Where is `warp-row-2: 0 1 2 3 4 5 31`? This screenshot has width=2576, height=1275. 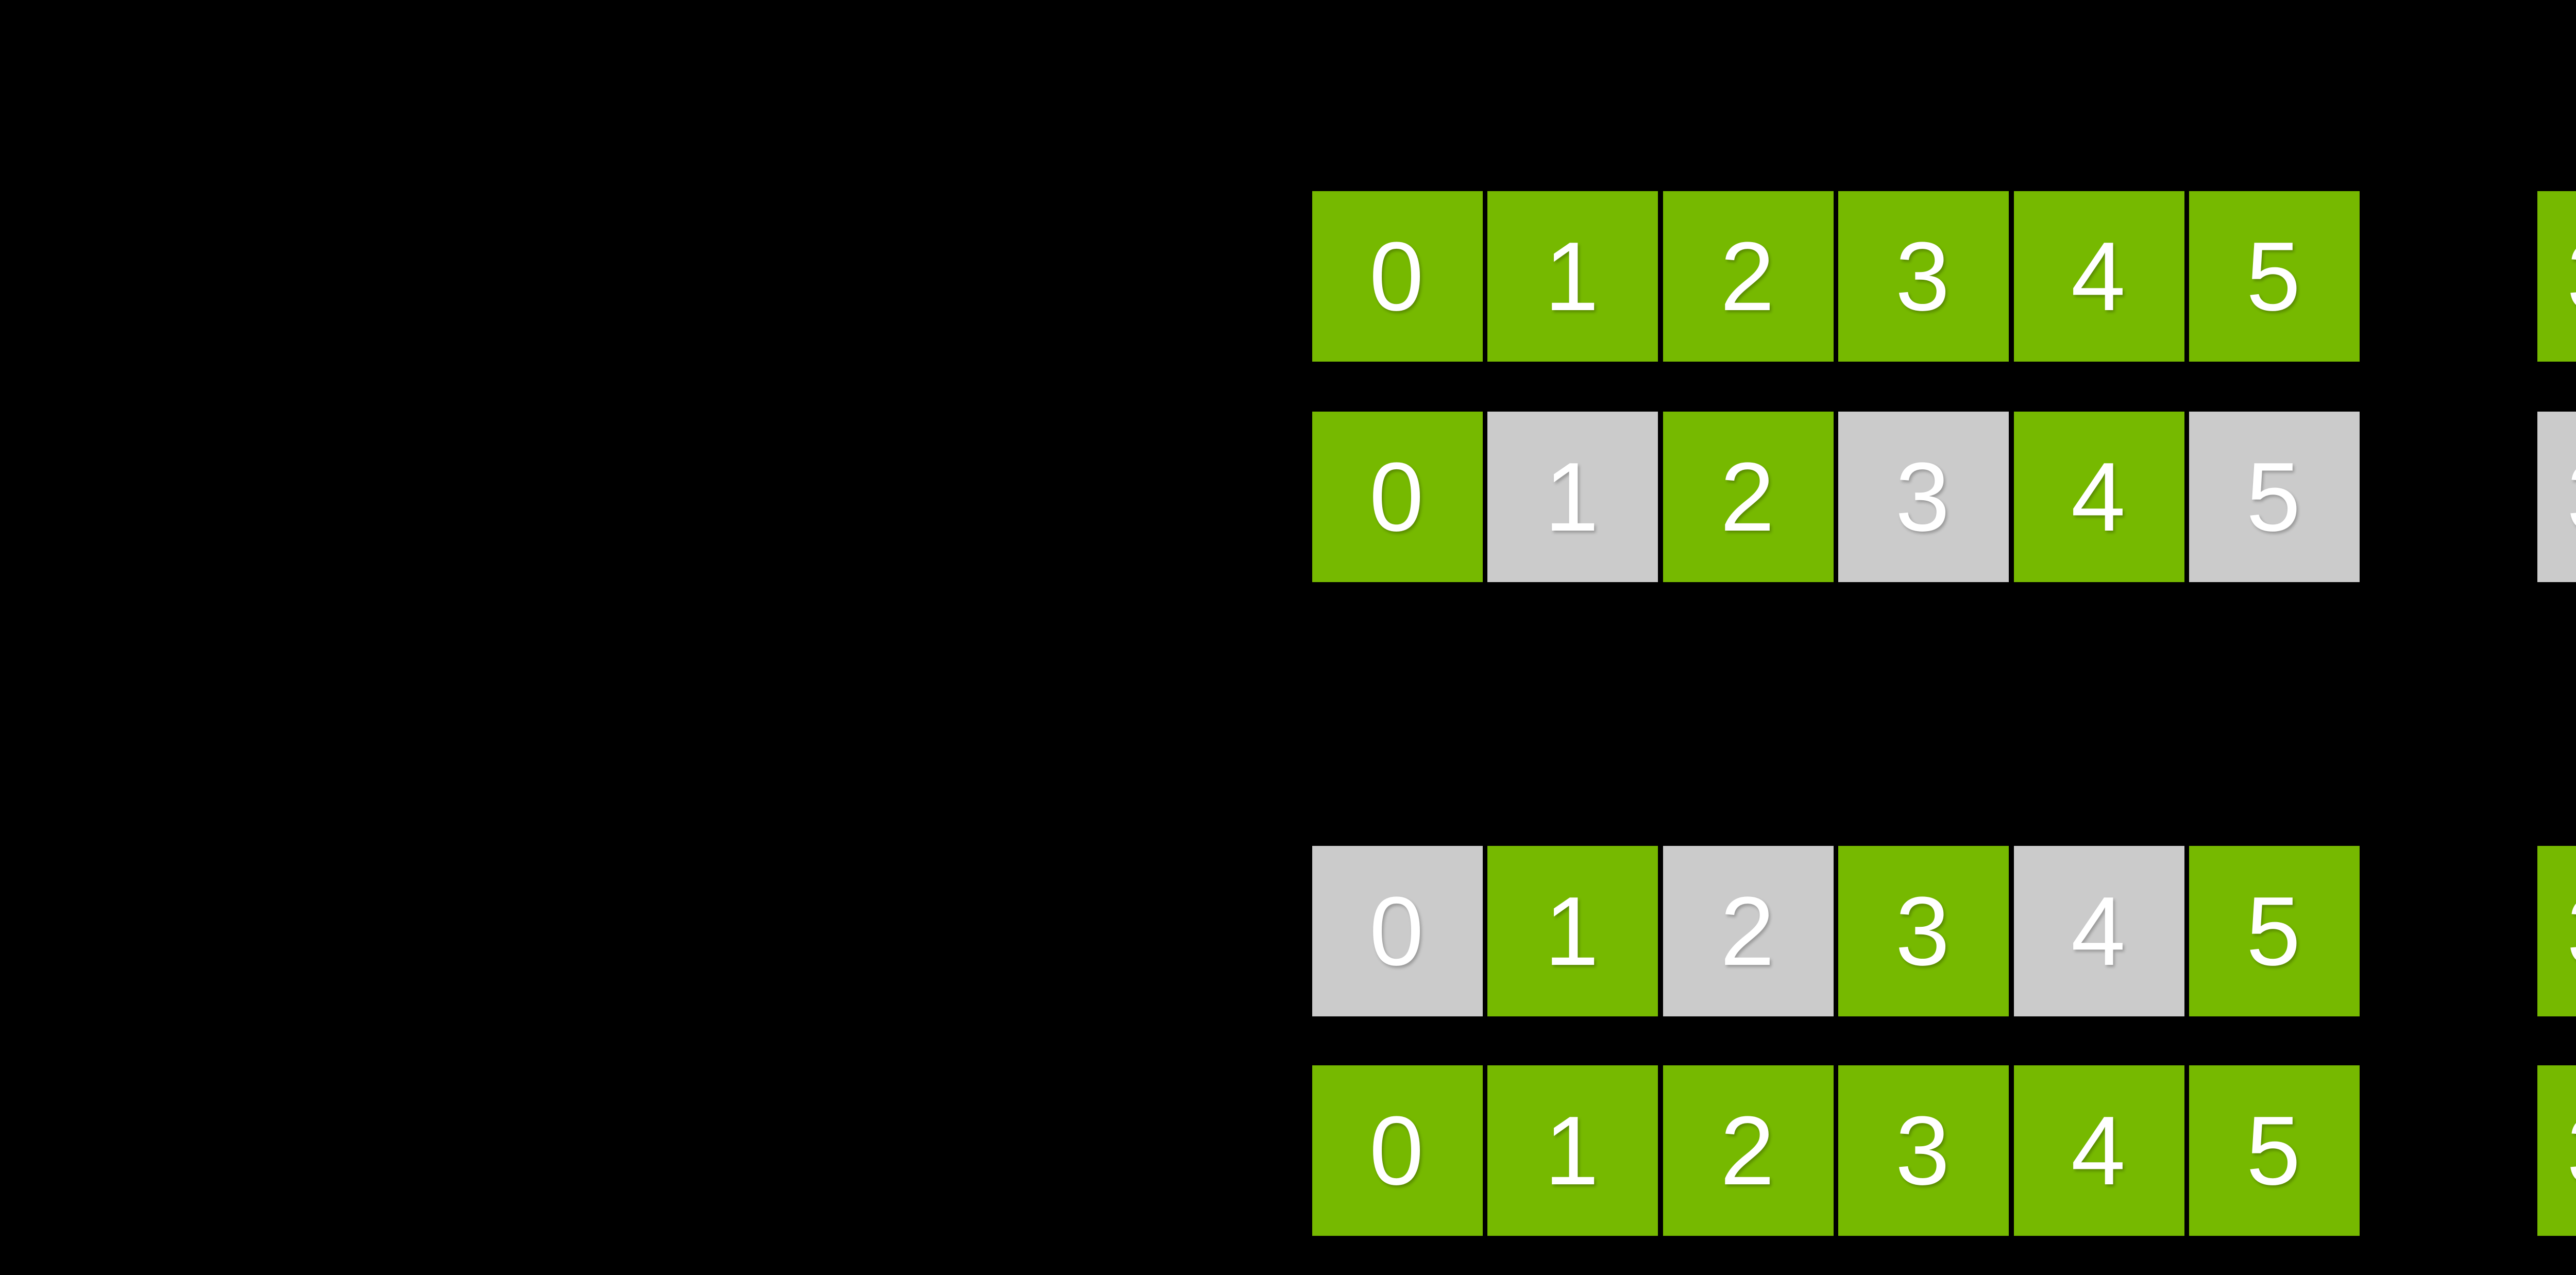
warp-row-2: 0 1 2 3 4 5 31 is located at coordinates (1288, 497).